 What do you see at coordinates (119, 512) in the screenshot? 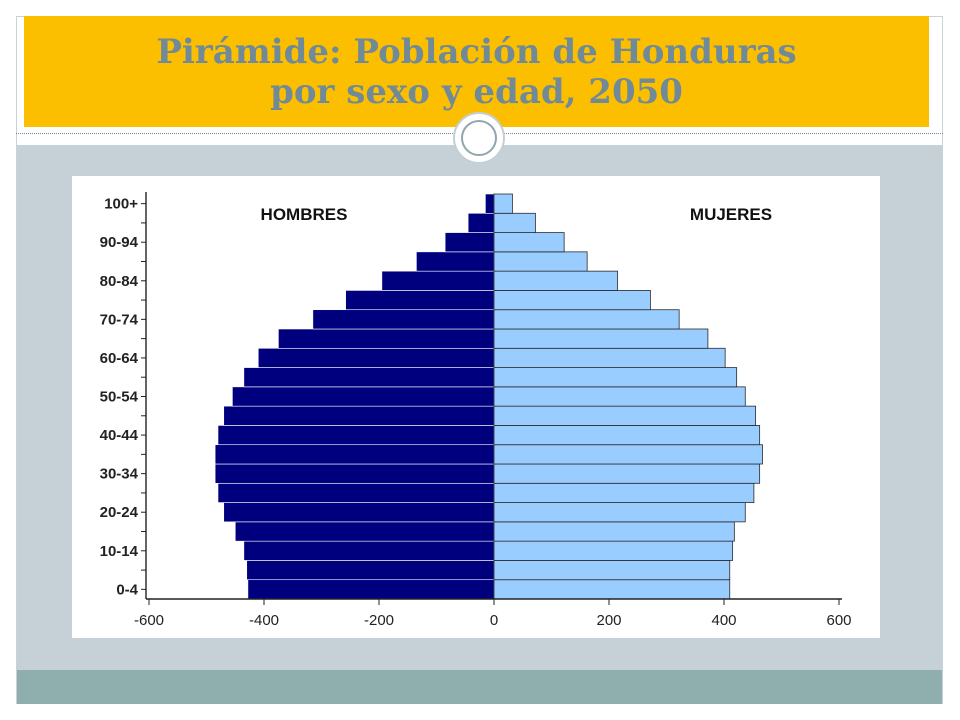
I see `y-tick-label: 20-24` at bounding box center [119, 512].